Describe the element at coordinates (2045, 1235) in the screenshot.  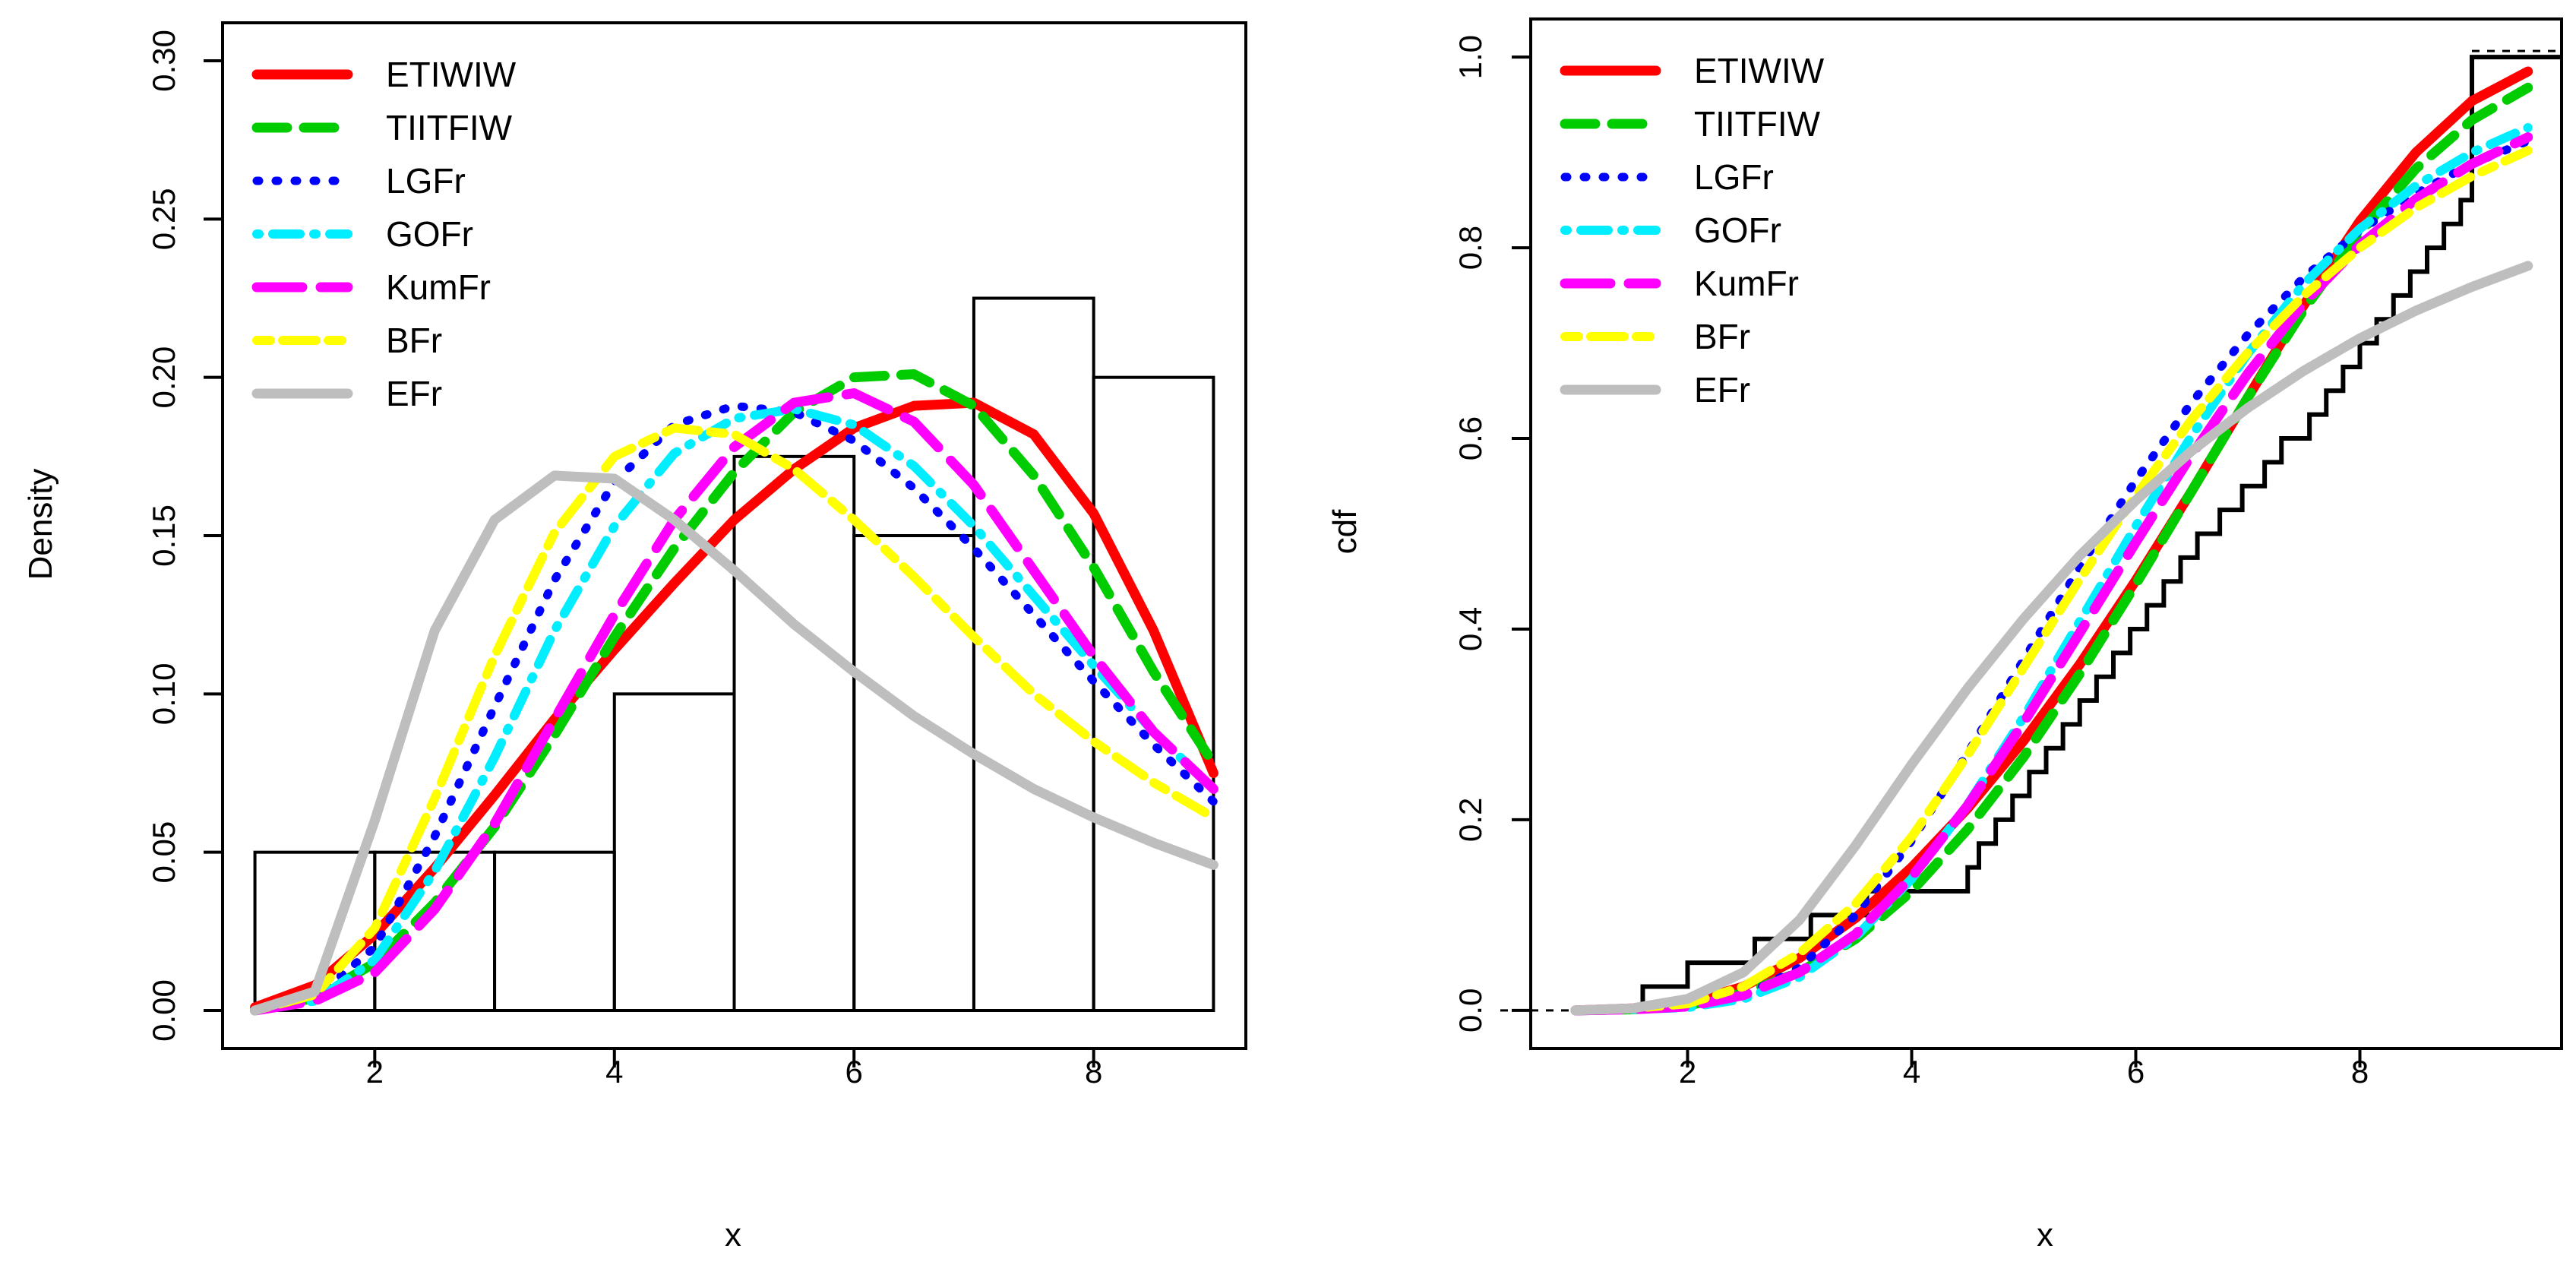
I see `cdf-x-axis-label: x` at that location.